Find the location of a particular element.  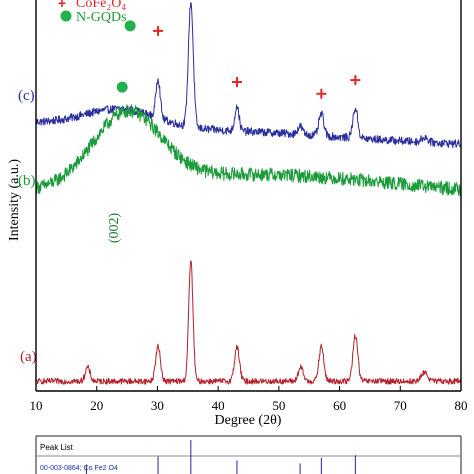

plane-annotation-002: (002) is located at coordinates (114, 228).